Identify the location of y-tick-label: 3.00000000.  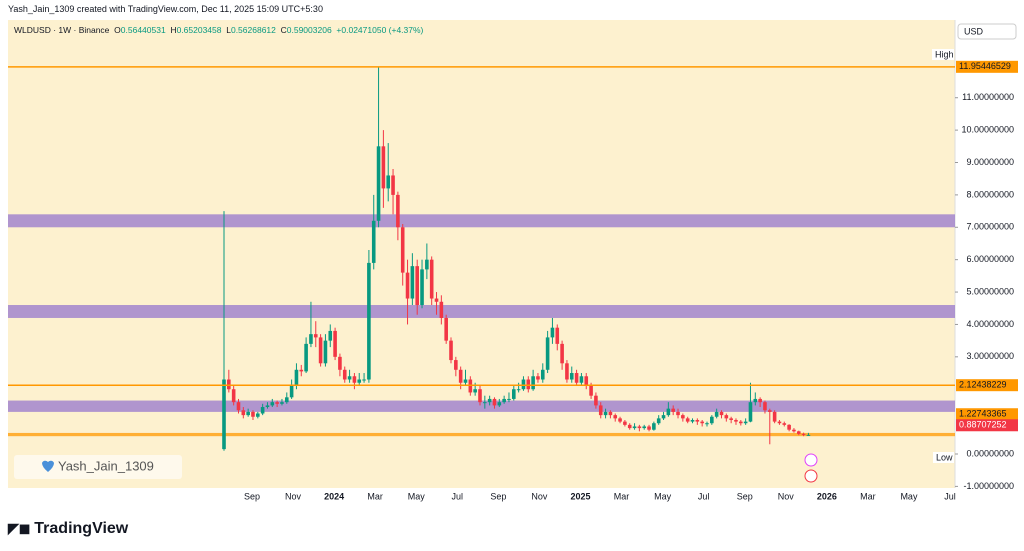
(990, 356).